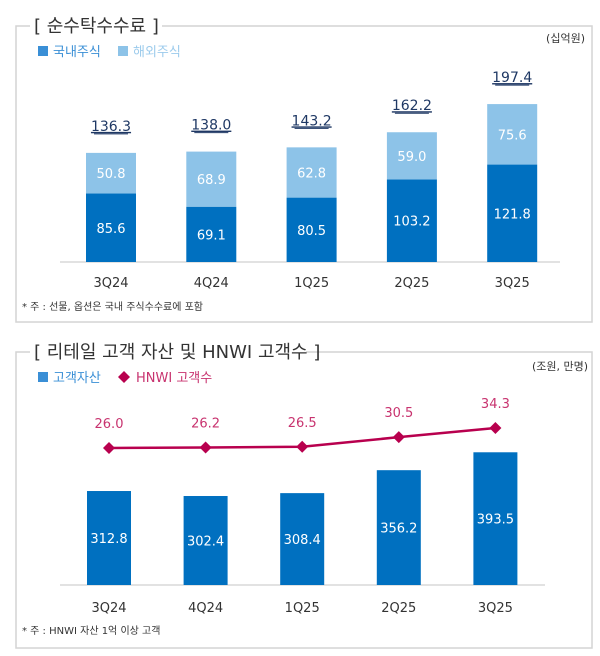  What do you see at coordinates (174, 378) in the screenshot?
I see `legend-label-hnwi: HNWI 고객수` at bounding box center [174, 378].